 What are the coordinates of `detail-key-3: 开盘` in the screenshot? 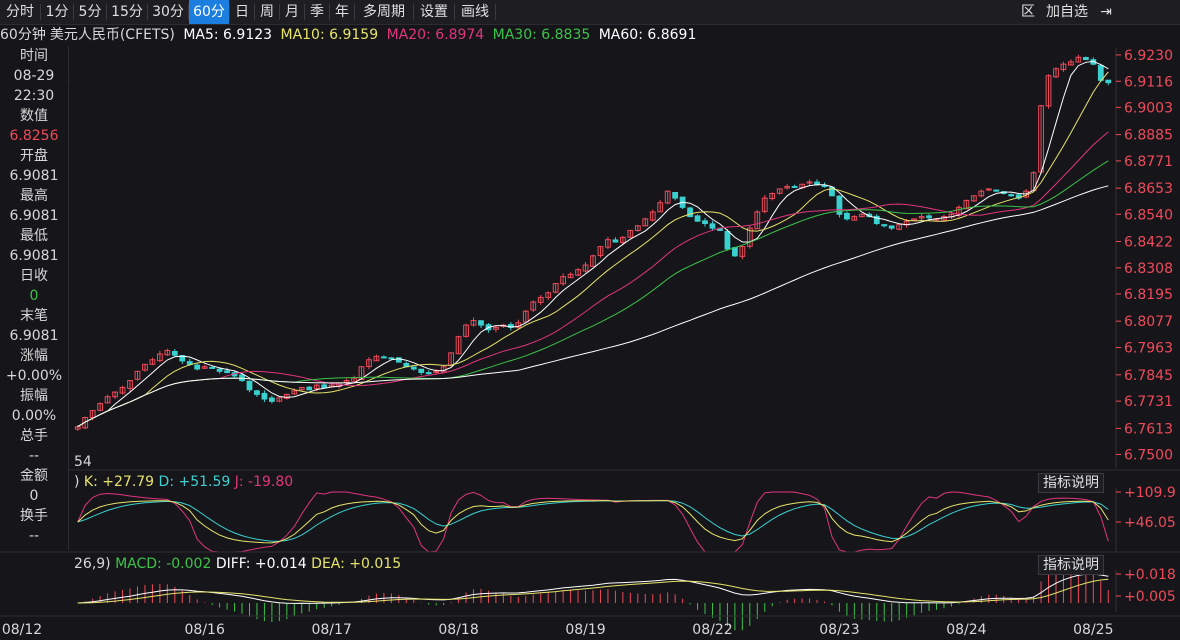 It's located at (34, 156).